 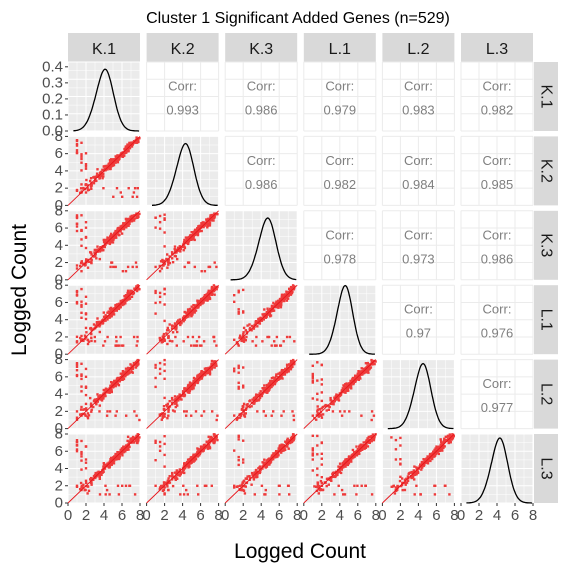 What do you see at coordinates (164, 515) in the screenshot?
I see `x-tick-label: 2` at bounding box center [164, 515].